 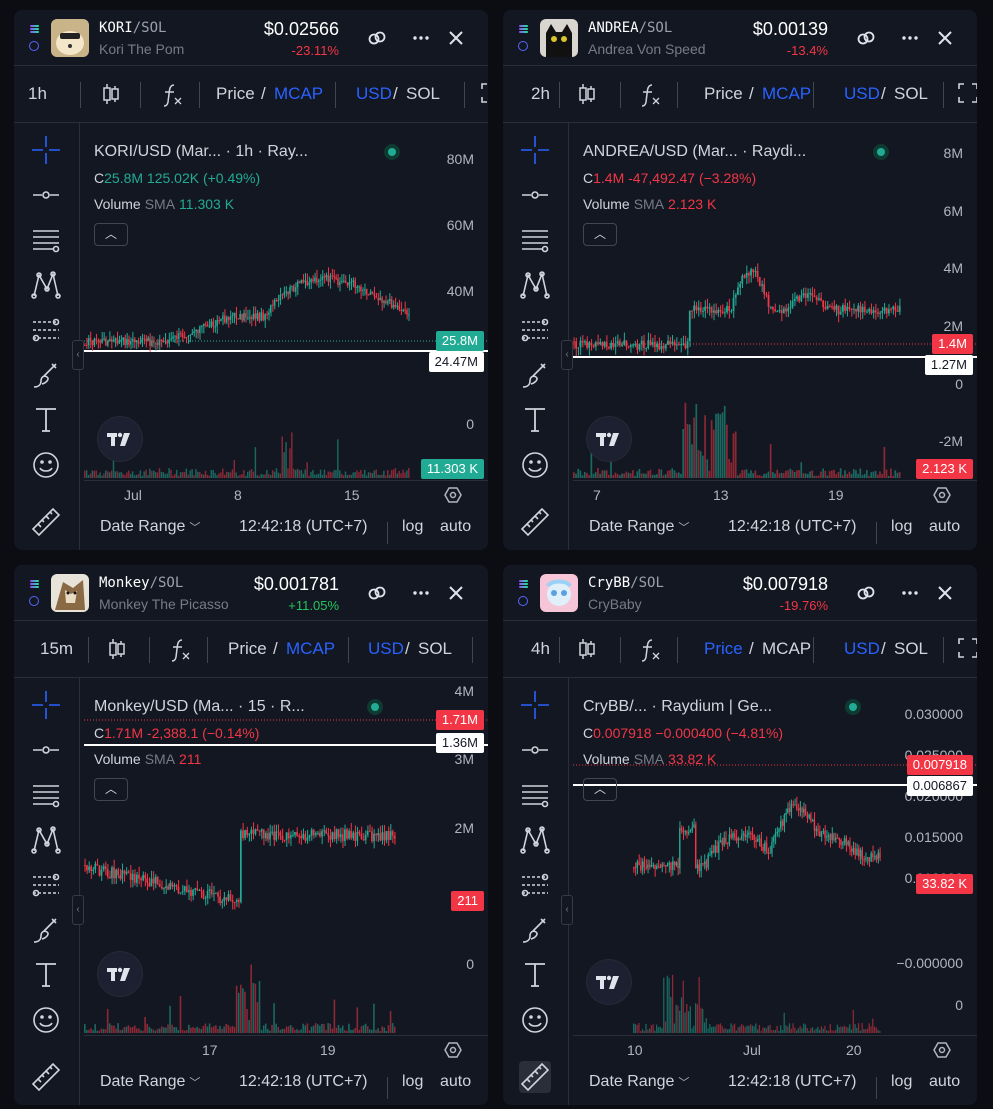 I want to click on time-axis: Jul 8 15, so click(x=286, y=495).